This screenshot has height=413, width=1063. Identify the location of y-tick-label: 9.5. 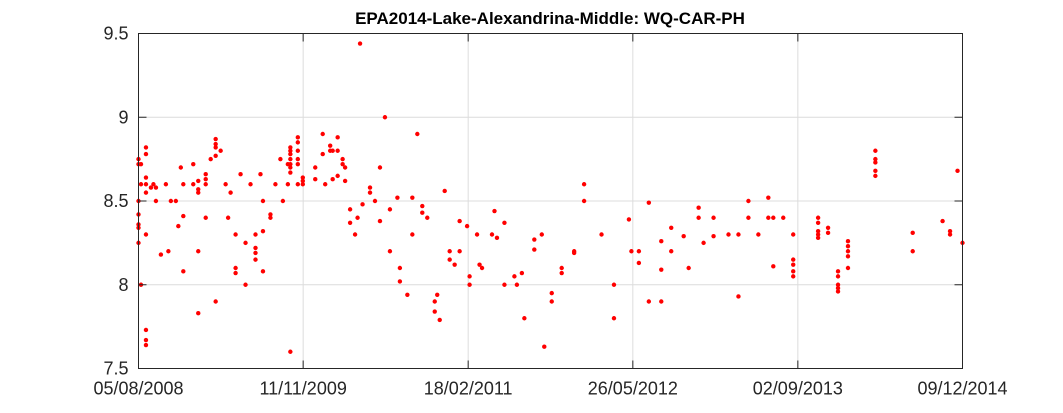
(115, 34).